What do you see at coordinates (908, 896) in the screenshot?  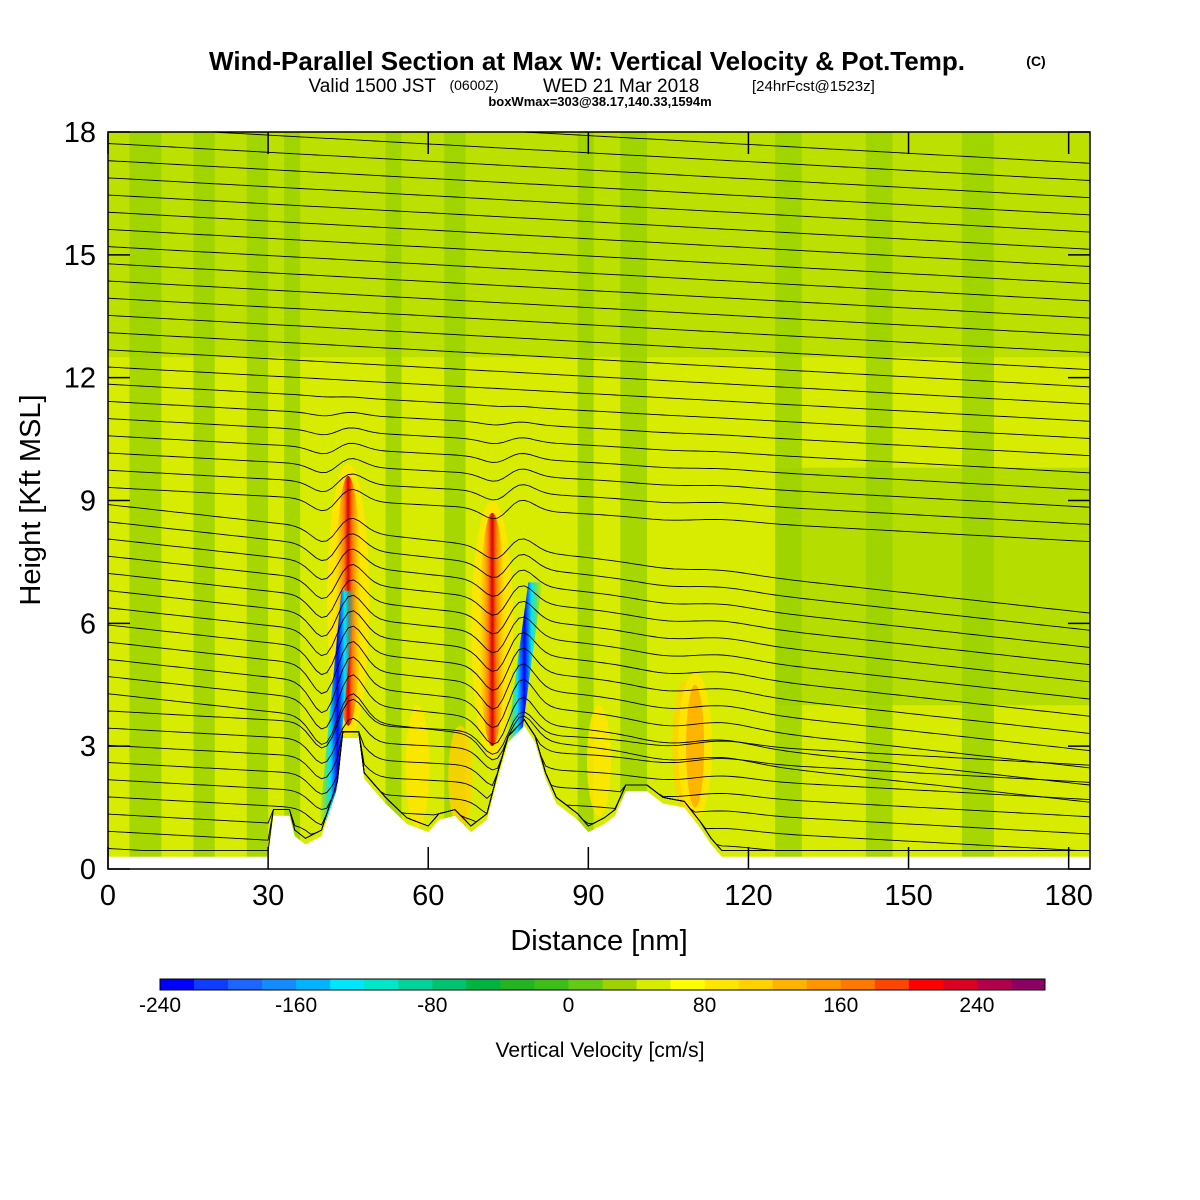 I see `x-tick-label: 150` at bounding box center [908, 896].